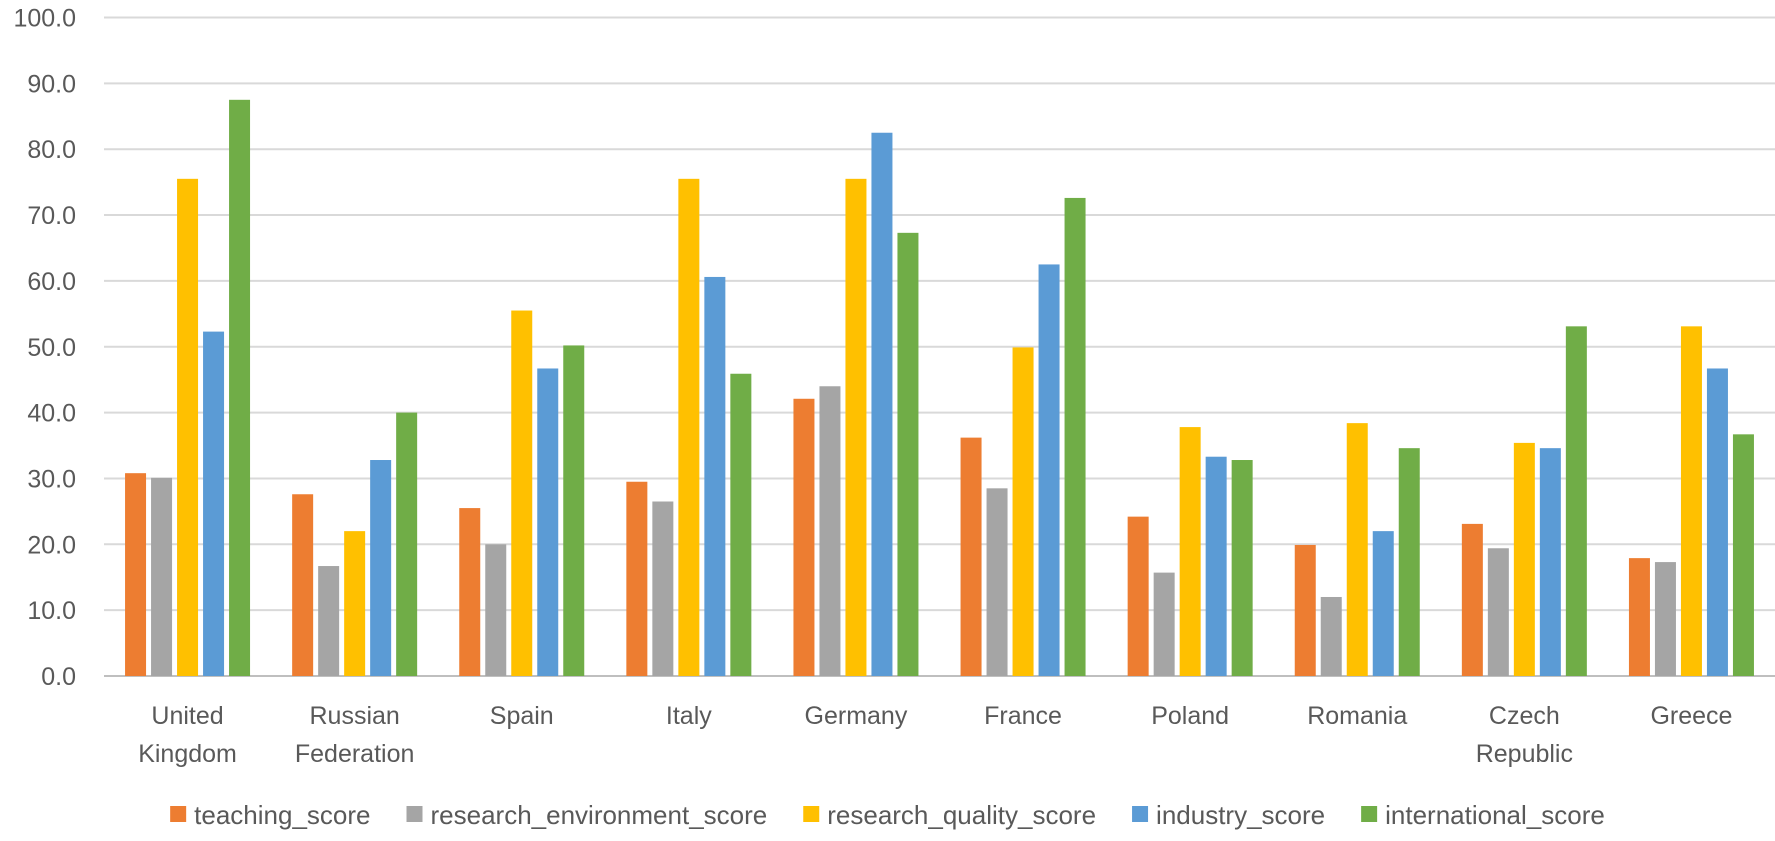  I want to click on x-category-label: Russian, so click(354, 716).